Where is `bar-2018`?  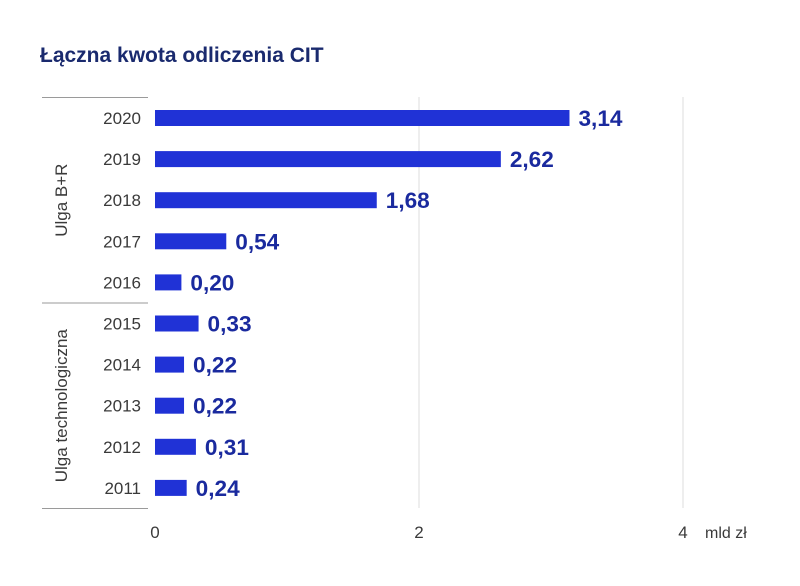 bar-2018 is located at coordinates (266, 200).